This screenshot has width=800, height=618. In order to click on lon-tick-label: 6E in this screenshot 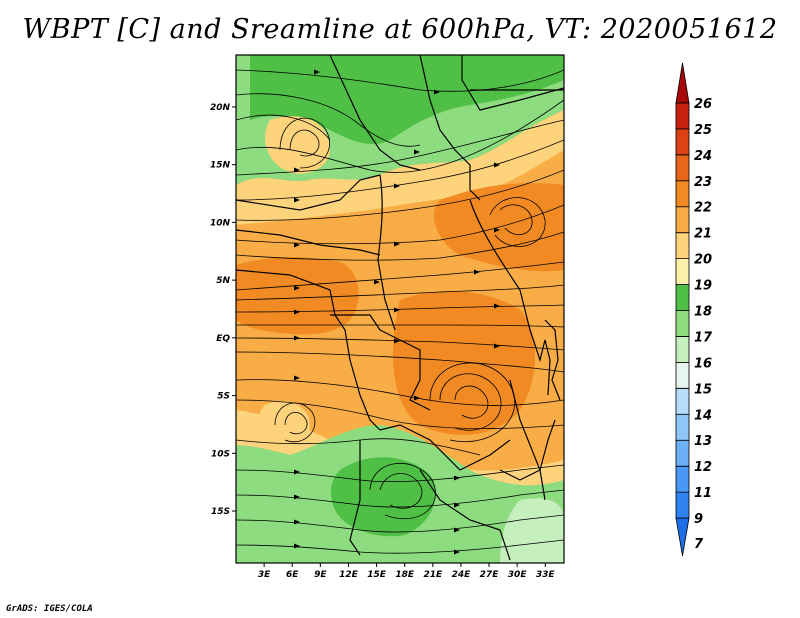, I will do `click(292, 575)`.